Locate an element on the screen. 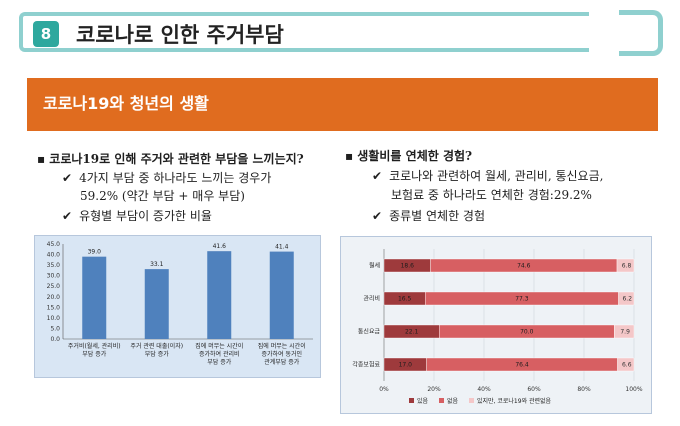 This screenshot has width=680, height=426. right-bullet-1: ✔ 코로나와 관련하여 월세, 관리비, 통신요금, is located at coordinates (487, 175).